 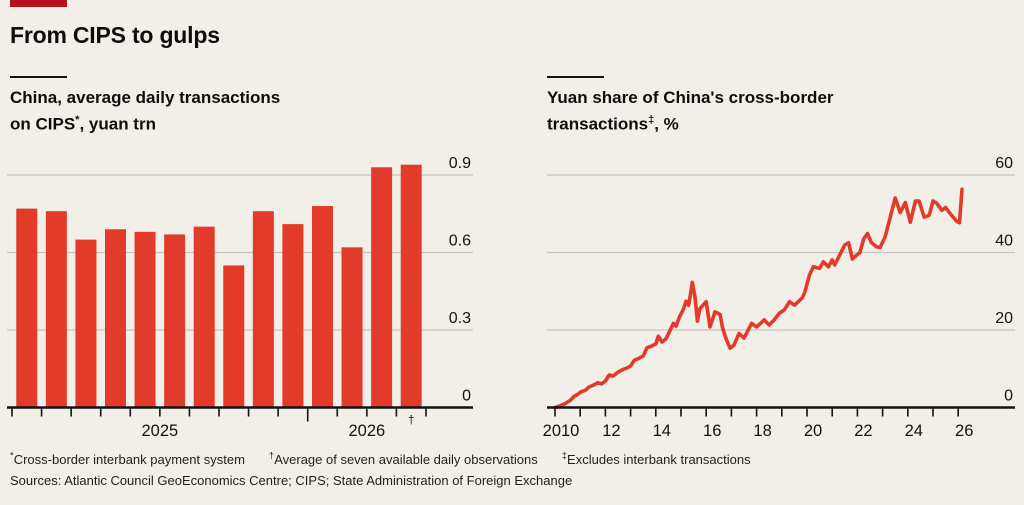 I want to click on y-axis-tick-label: 20, so click(x=1004, y=318).